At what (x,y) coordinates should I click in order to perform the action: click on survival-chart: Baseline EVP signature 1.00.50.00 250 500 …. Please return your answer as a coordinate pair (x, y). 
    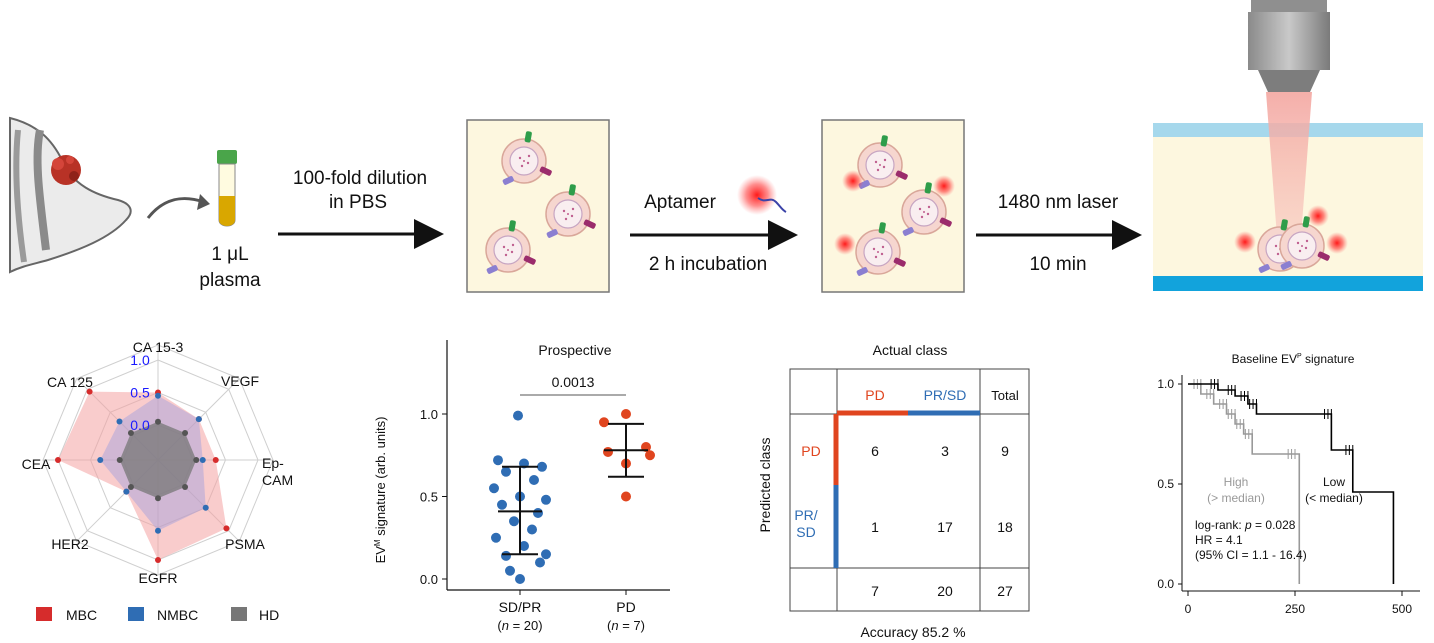
    Looking at the image, I should click on (1288, 484).